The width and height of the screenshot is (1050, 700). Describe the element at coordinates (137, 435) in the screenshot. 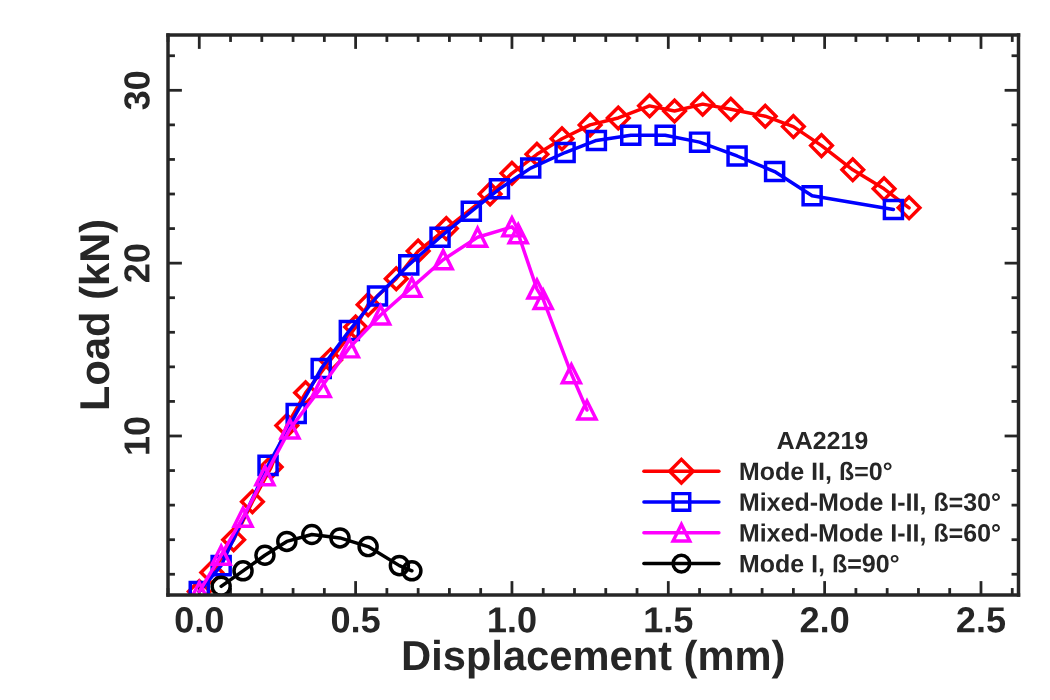

I see `y-tick-label: 10` at that location.